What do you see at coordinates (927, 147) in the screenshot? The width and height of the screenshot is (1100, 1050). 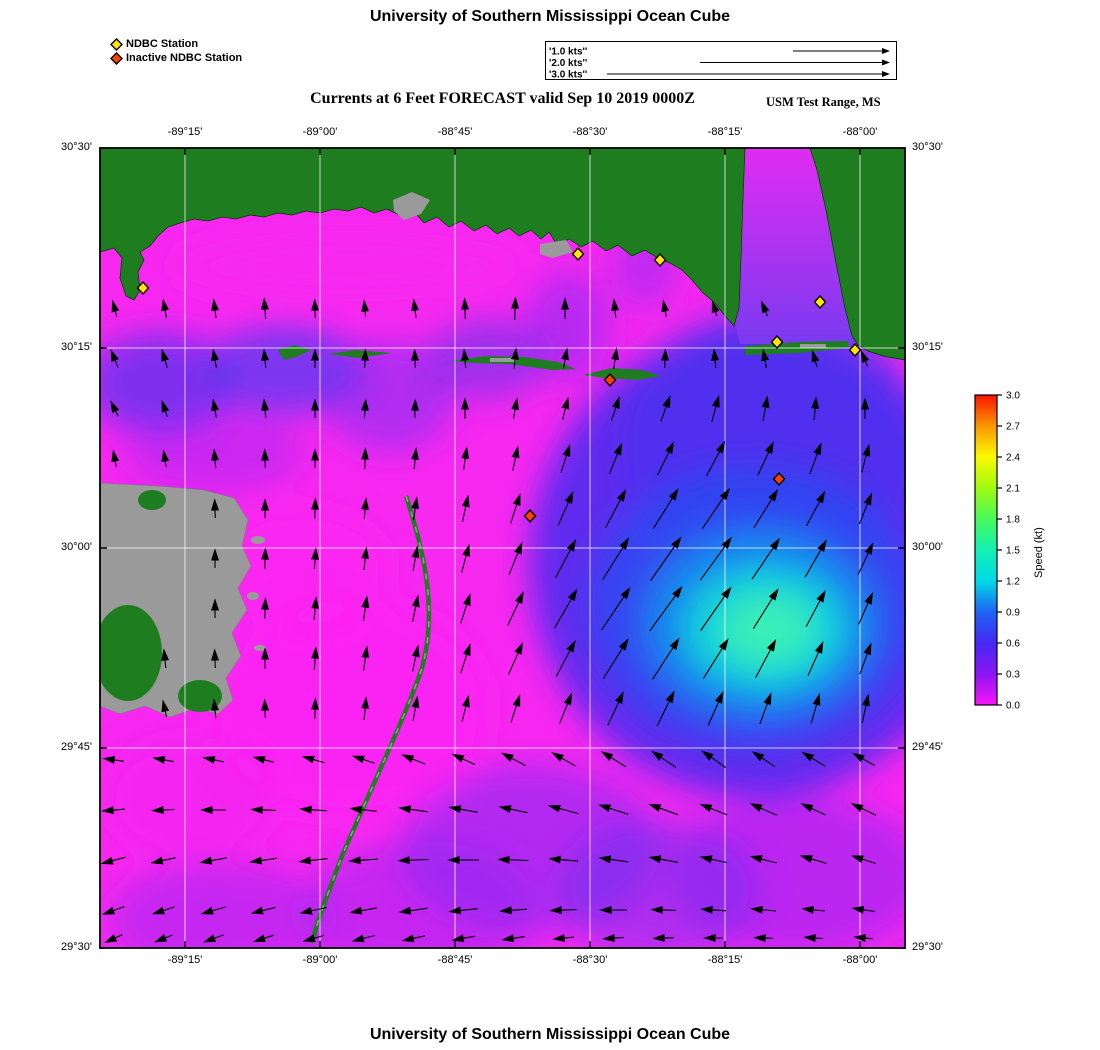 I see `lat-tick-label-right: 30°30'` at bounding box center [927, 147].